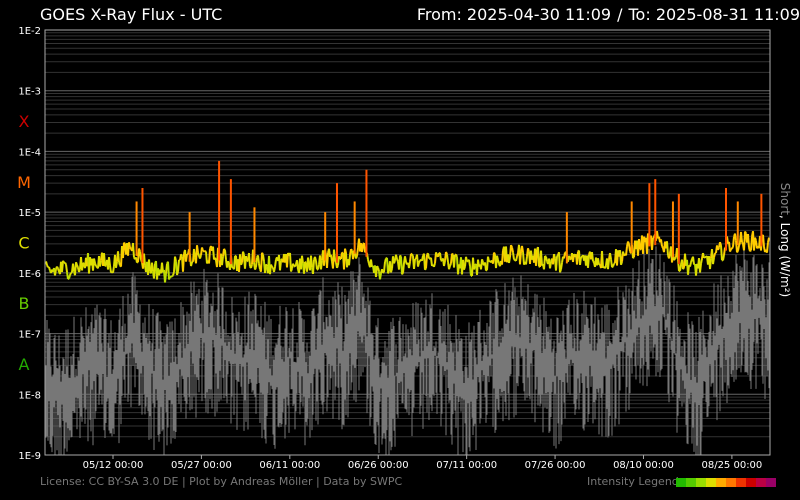  Describe the element at coordinates (289, 465) in the screenshot. I see `x-tick-label: 06/11 00:00` at that location.